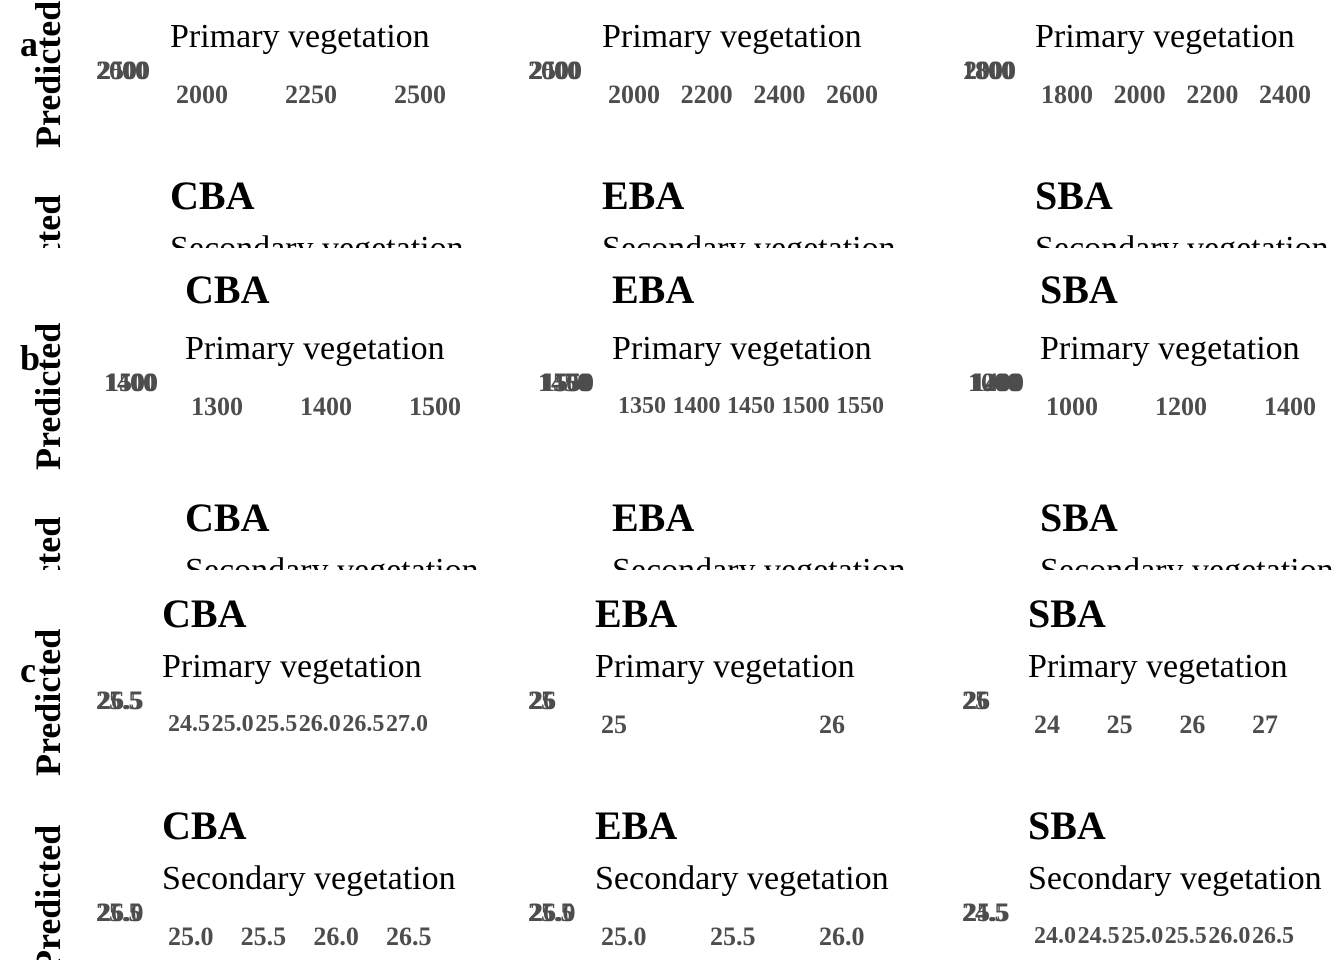 This screenshot has width=1344, height=960. I want to click on panel-letter: c, so click(28, 670).